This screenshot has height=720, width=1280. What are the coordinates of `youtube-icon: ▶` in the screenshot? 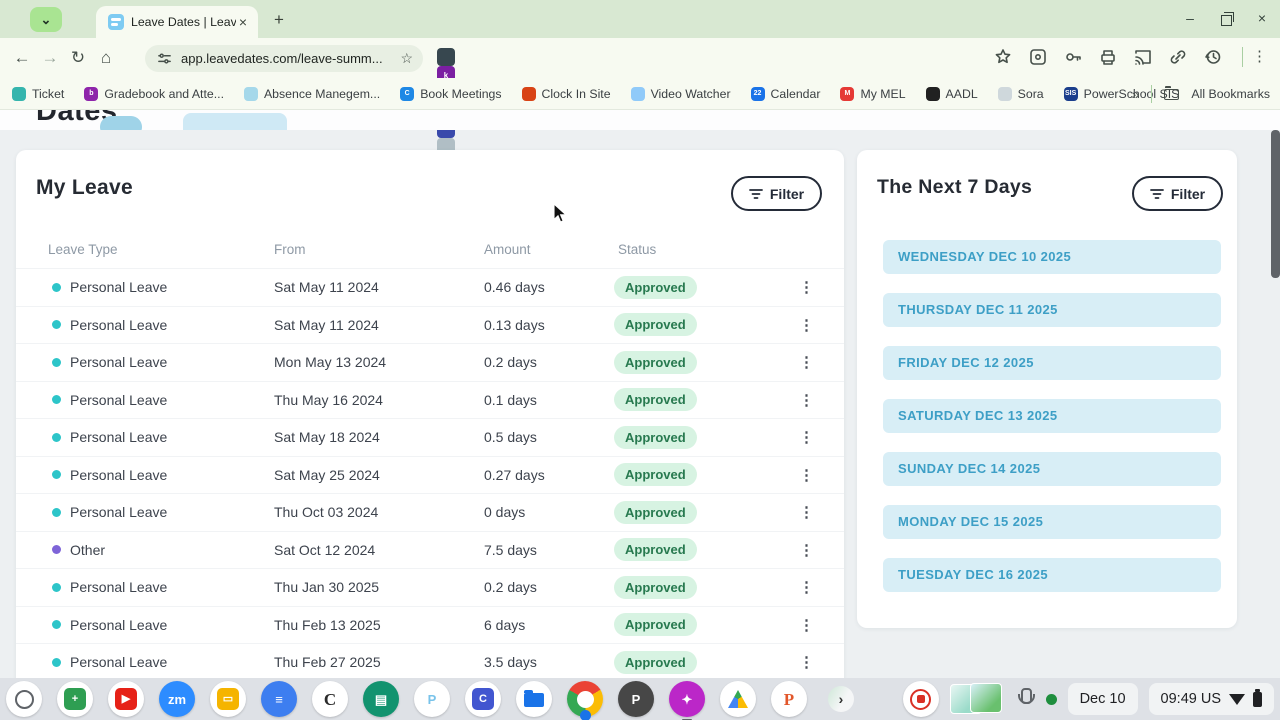 It's located at (126, 699).